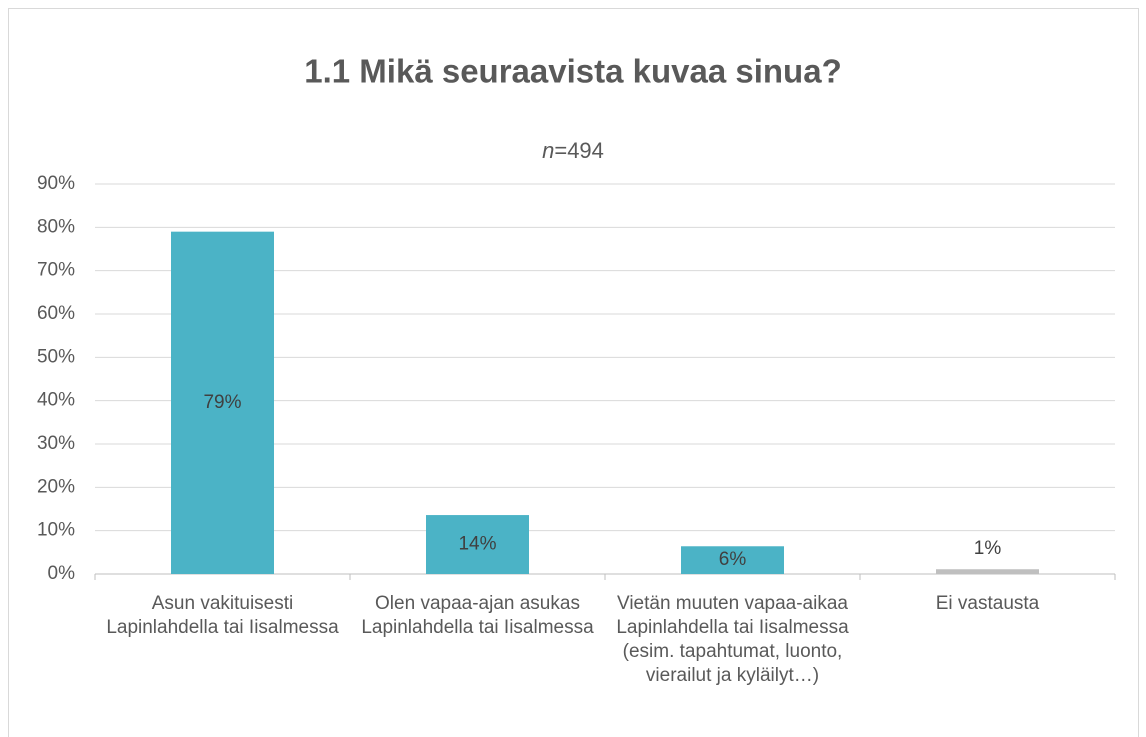 Image resolution: width=1146 pixels, height=737 pixels. I want to click on y-tick-label: 20%, so click(56, 486).